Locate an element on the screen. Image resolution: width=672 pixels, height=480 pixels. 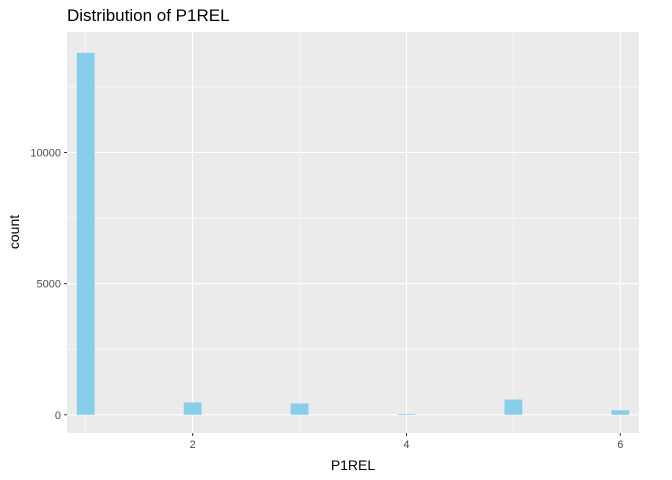
x-tick-label: 2 is located at coordinates (193, 445).